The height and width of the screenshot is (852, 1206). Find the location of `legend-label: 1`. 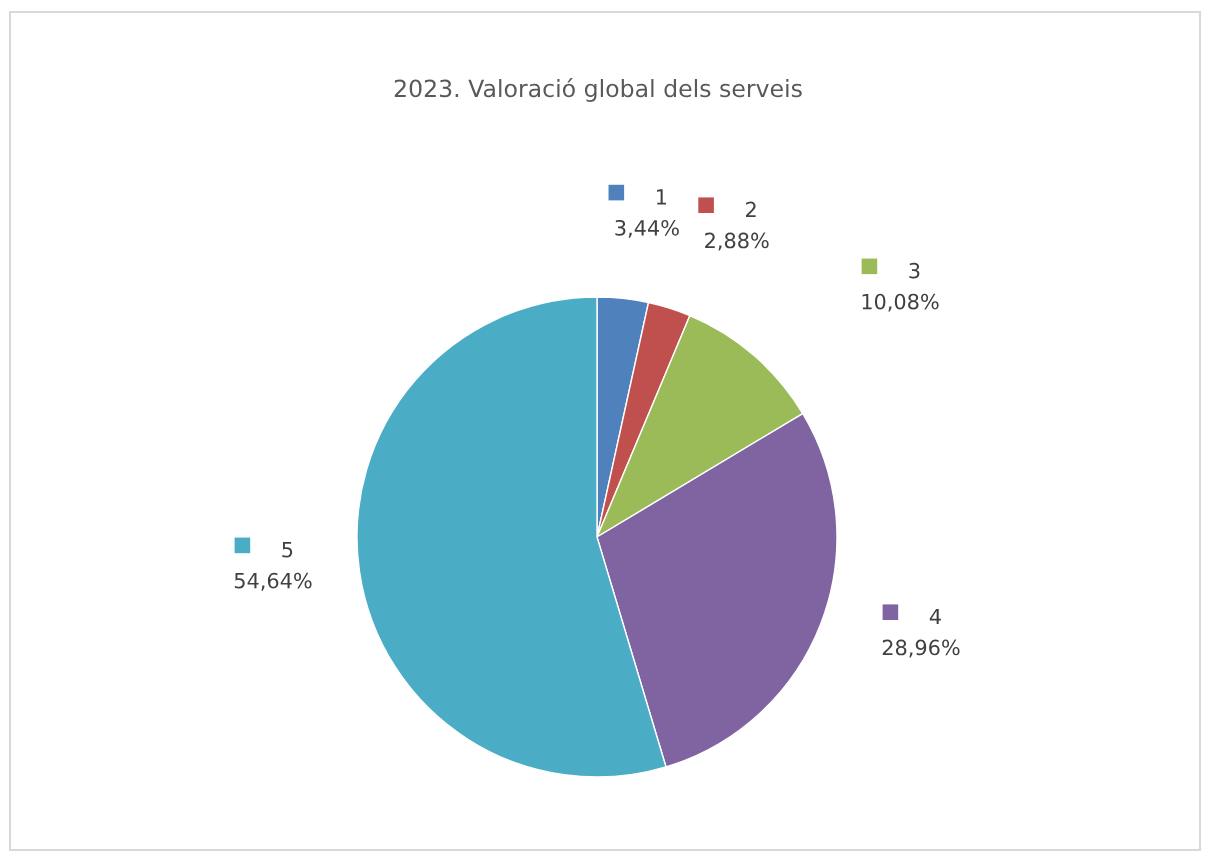

legend-label: 1 is located at coordinates (661, 197).